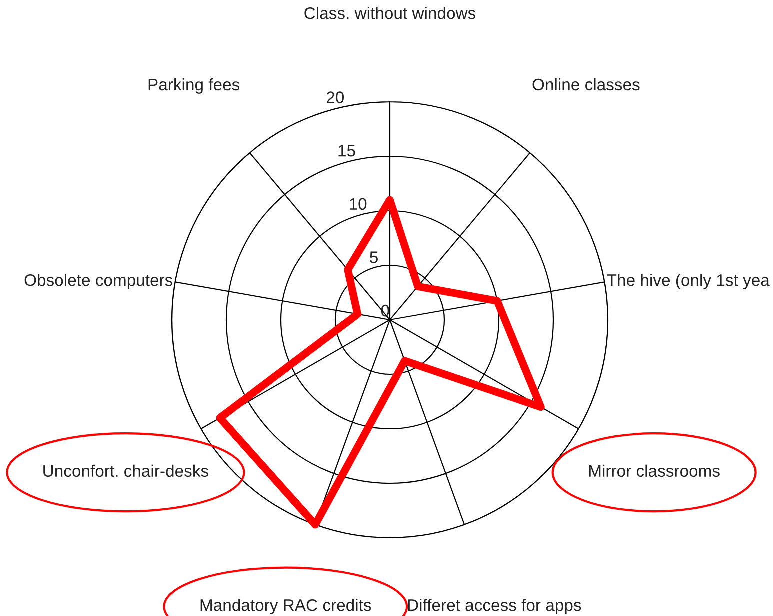 The image size is (773, 616). I want to click on y-tick-label: 15, so click(347, 151).